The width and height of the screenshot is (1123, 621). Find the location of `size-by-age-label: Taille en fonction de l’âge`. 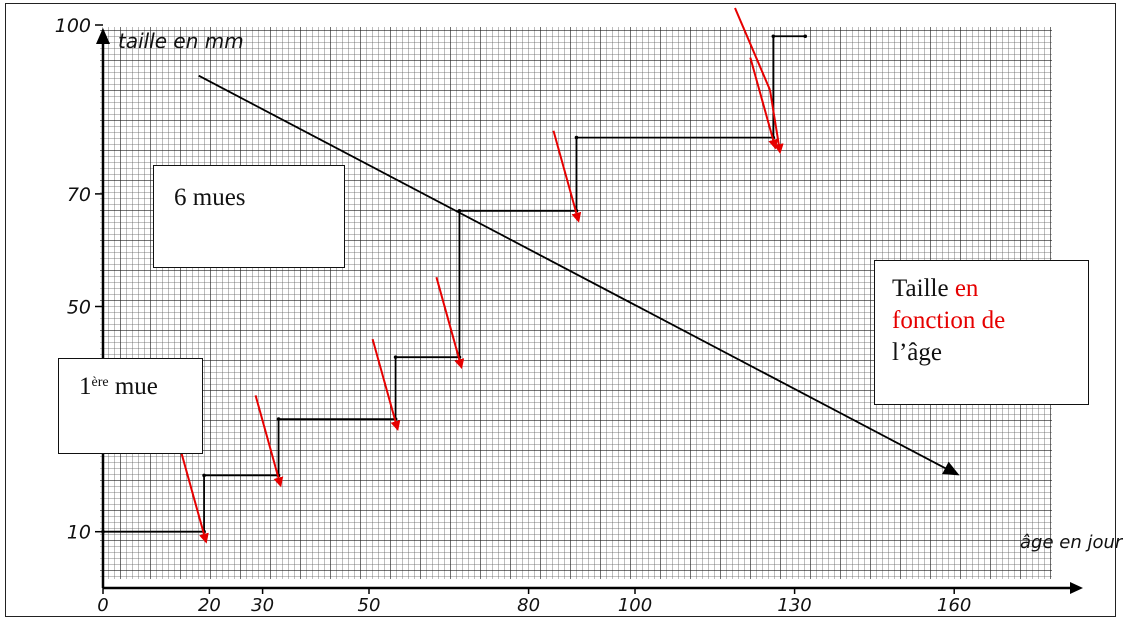

size-by-age-label: Taille en fonction de l’âge is located at coordinates (981, 332).